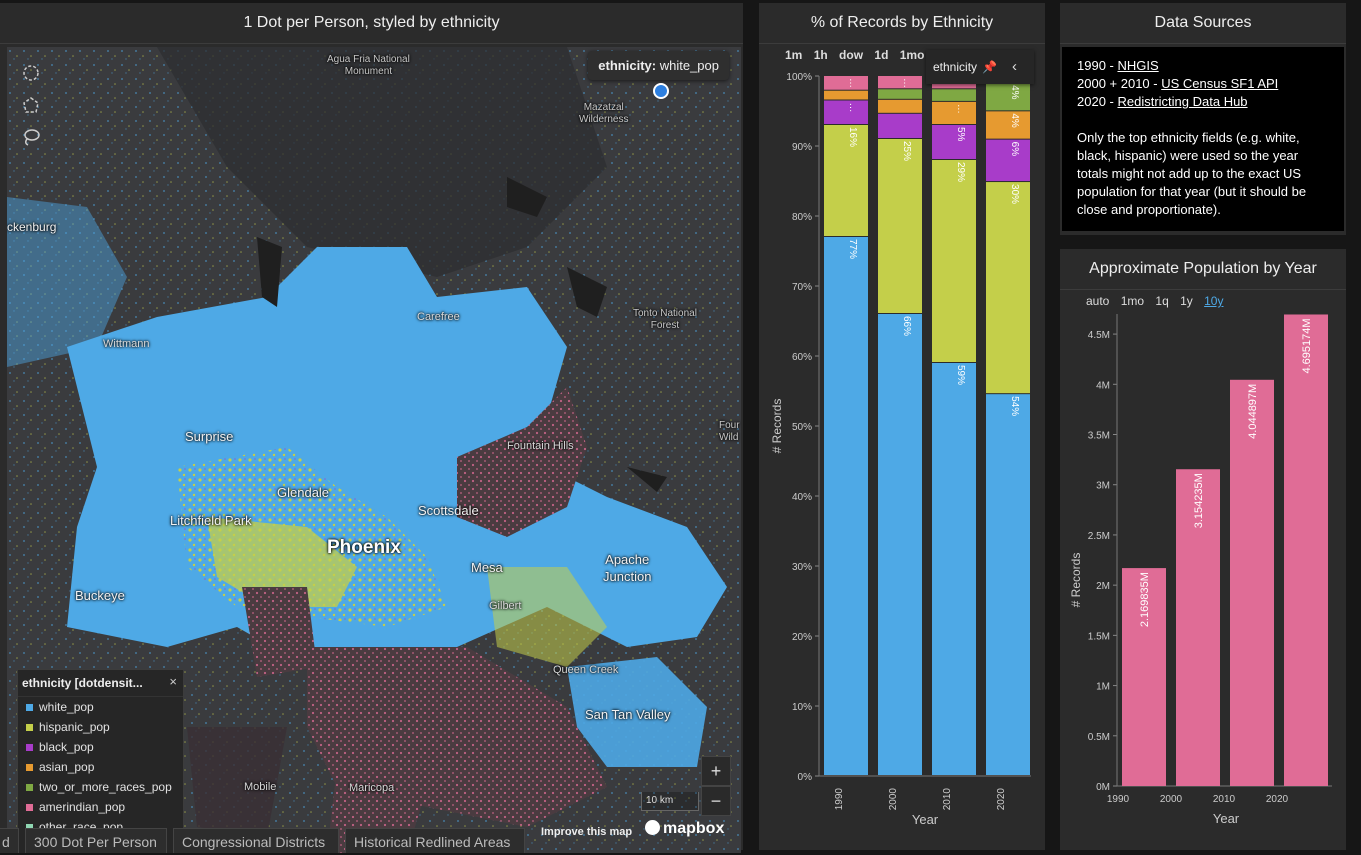 Image resolution: width=1361 pixels, height=855 pixels. Describe the element at coordinates (256, 840) in the screenshot. I see `tab-congressional-districts: Congressional Districts` at that location.